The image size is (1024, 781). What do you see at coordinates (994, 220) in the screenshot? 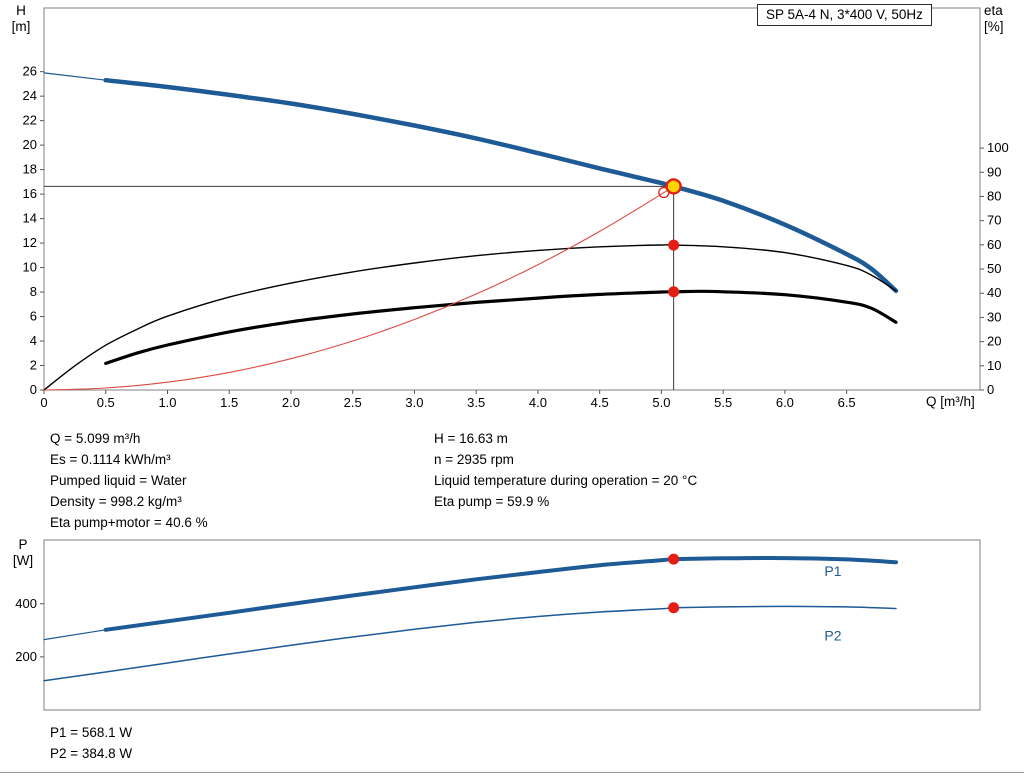
I see `y-right-tick-label: 70` at bounding box center [994, 220].